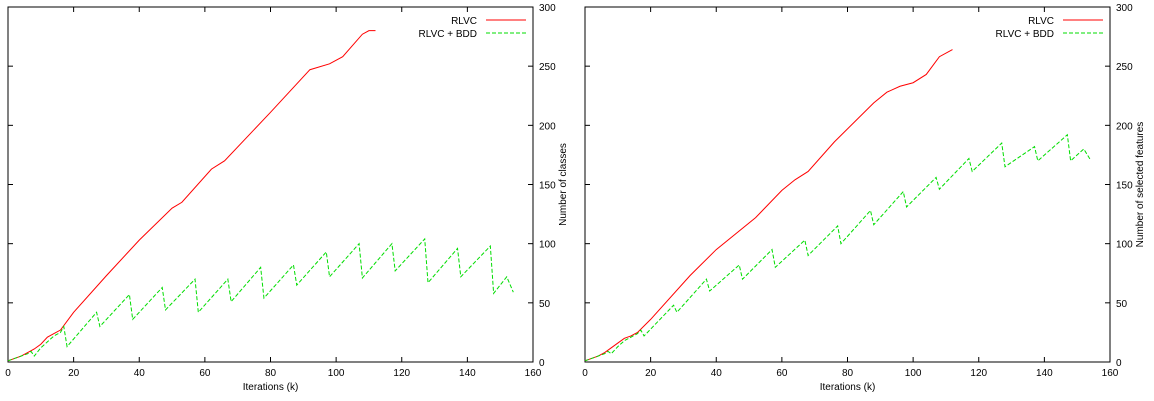 The image size is (1154, 401). Describe the element at coordinates (563, 184) in the screenshot. I see `y-axis-label: Number of classes` at that location.